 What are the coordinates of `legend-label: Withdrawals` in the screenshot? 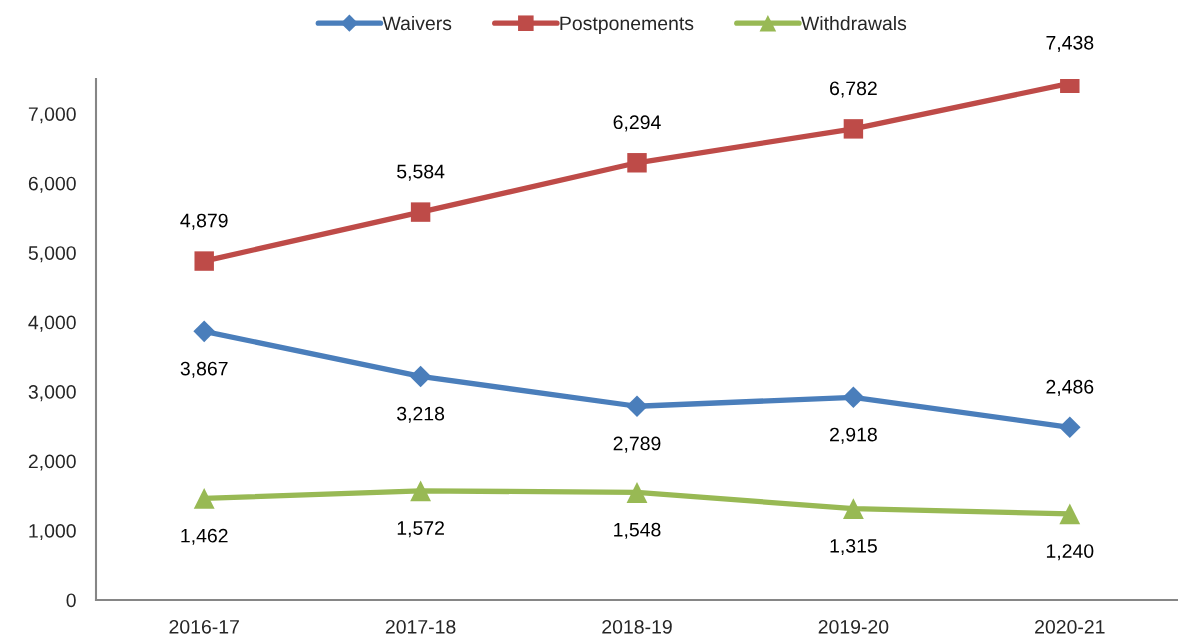 It's located at (854, 23).